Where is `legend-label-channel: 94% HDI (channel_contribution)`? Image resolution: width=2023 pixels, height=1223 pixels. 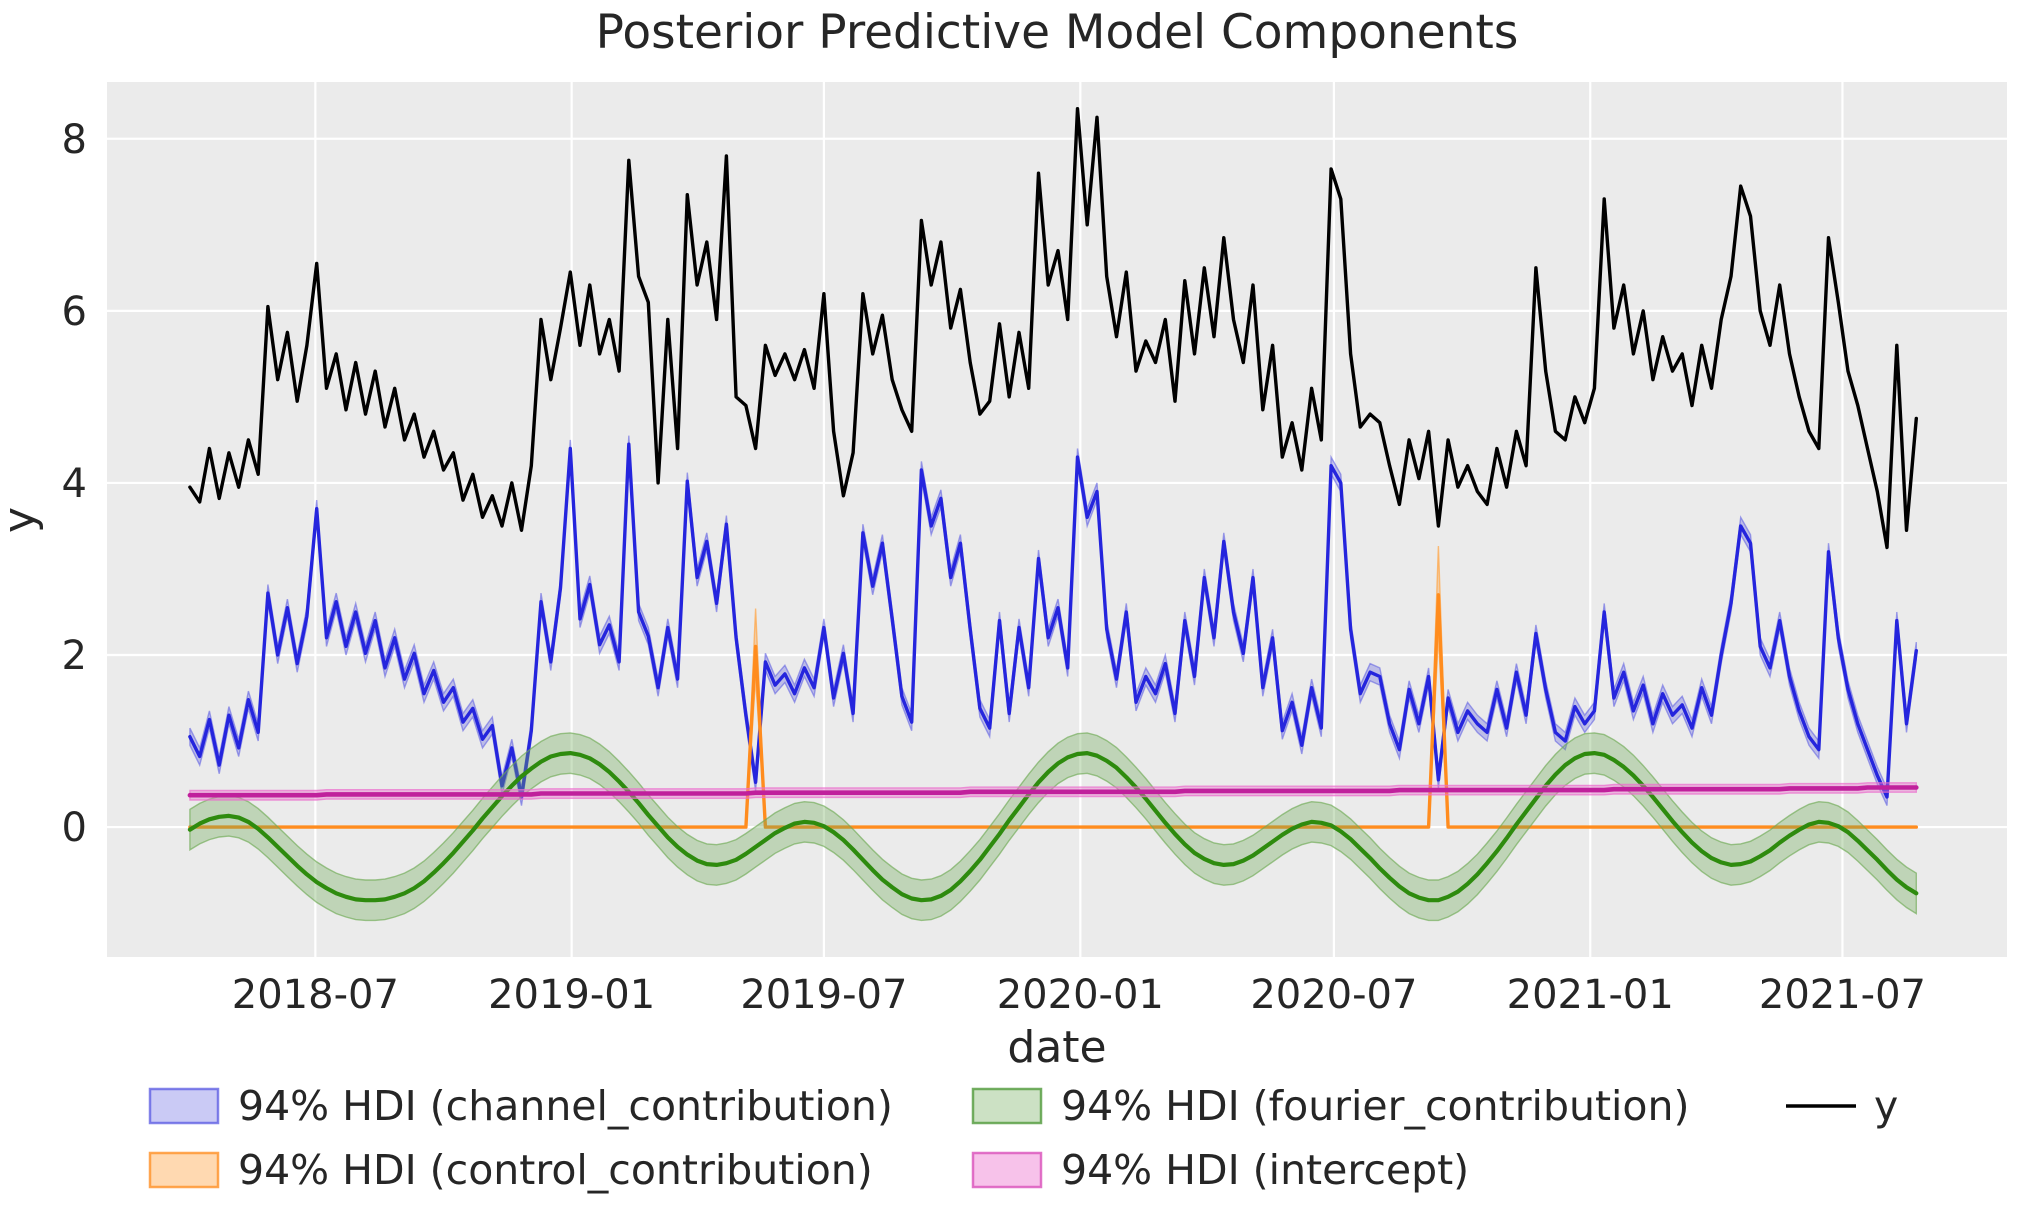 legend-label-channel: 94% HDI (channel_contribution) is located at coordinates (565, 1106).